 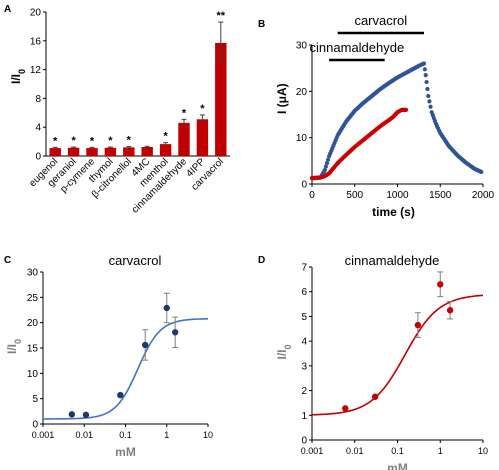 I want to click on y-tick-label: 3, so click(x=304, y=366).